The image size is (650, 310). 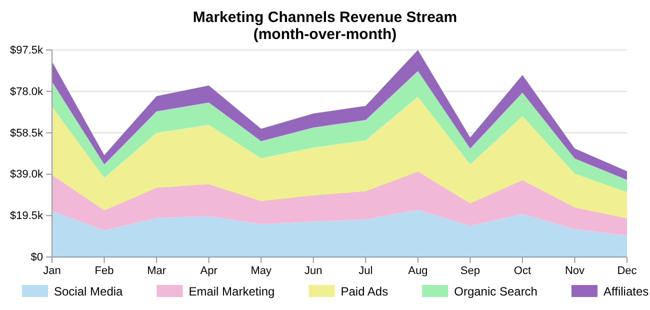 What do you see at coordinates (364, 291) in the screenshot?
I see `legend-label: Paid Ads` at bounding box center [364, 291].